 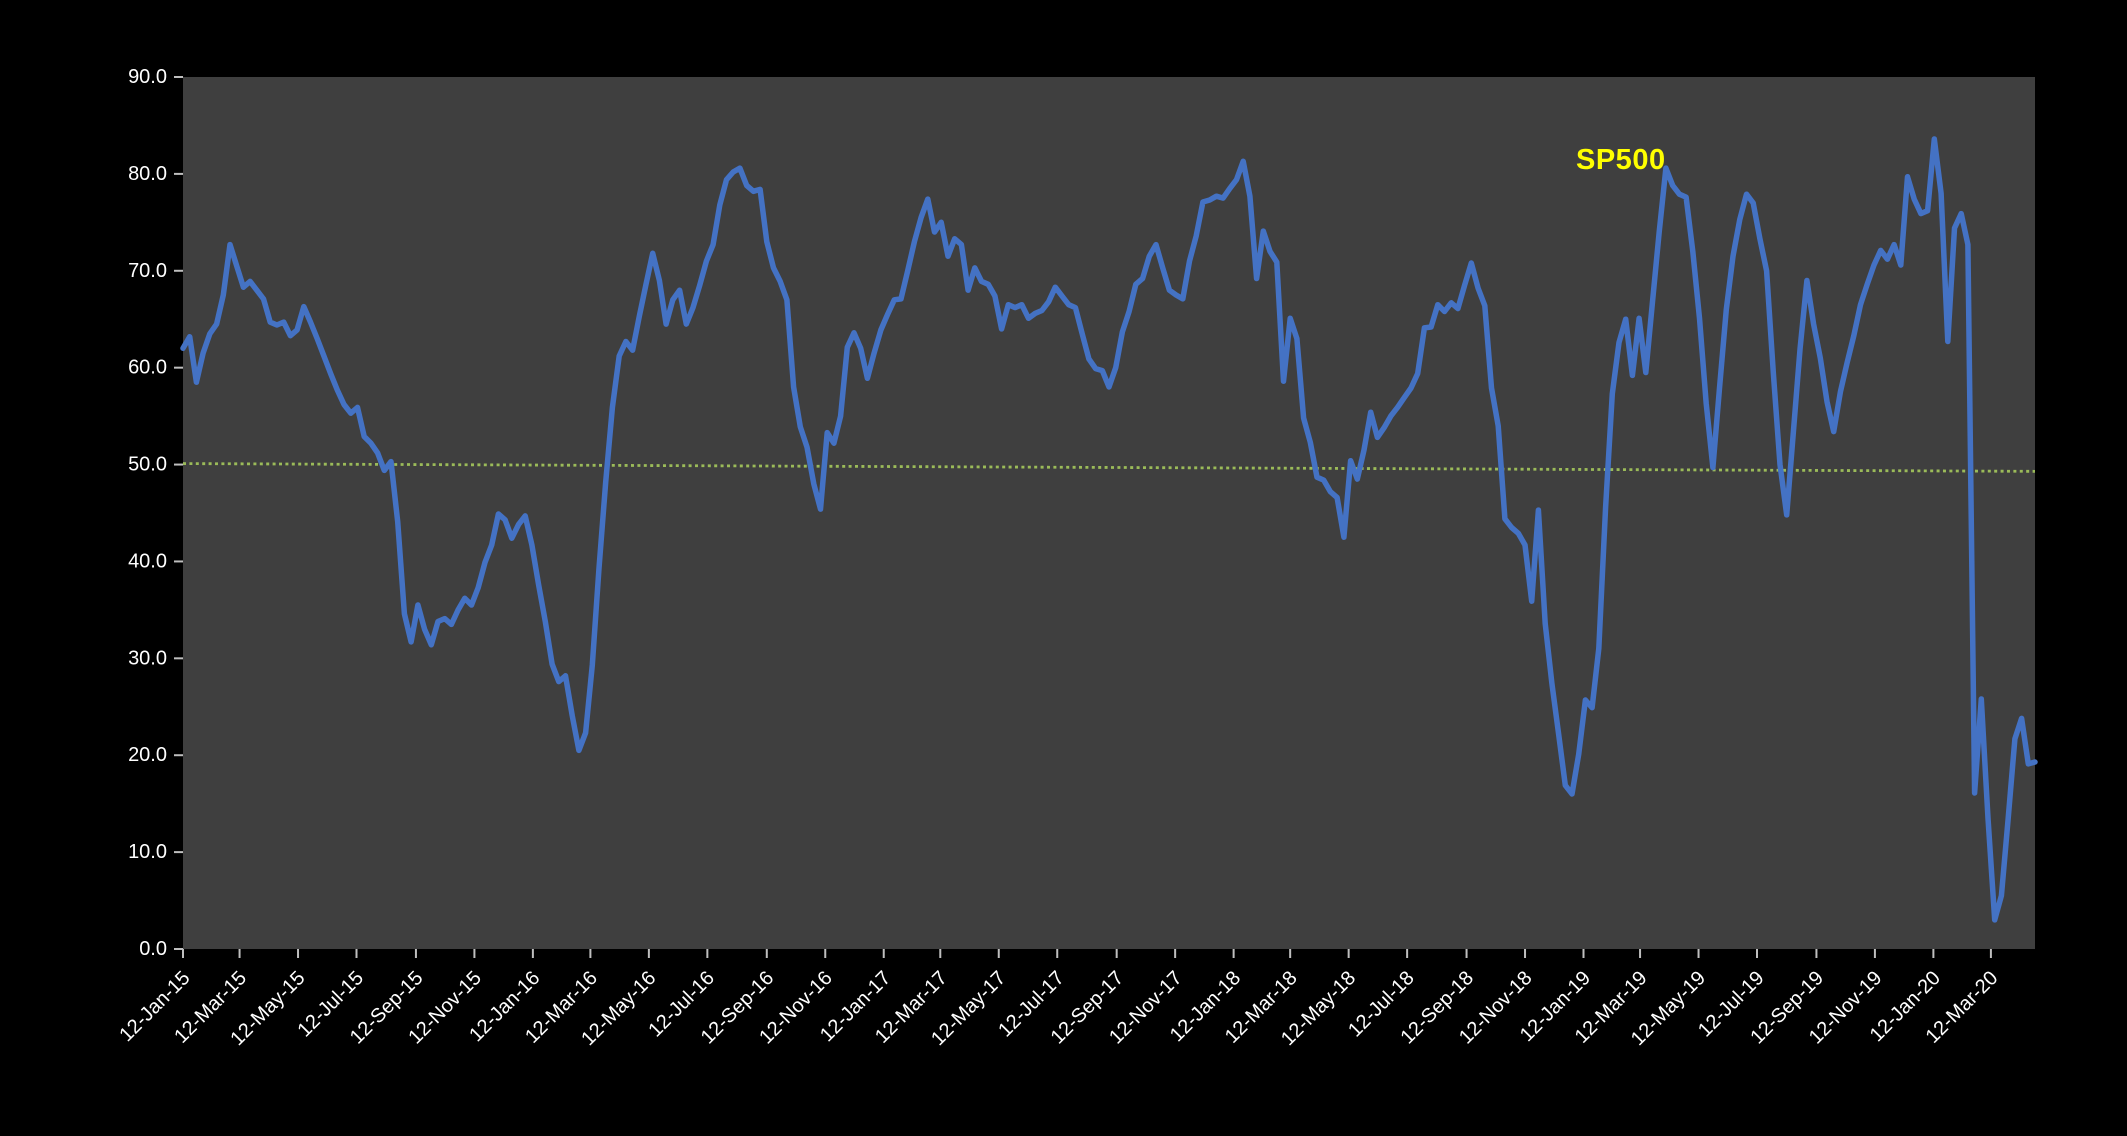 I want to click on y-tick-label: 80.0, so click(x=147, y=174).